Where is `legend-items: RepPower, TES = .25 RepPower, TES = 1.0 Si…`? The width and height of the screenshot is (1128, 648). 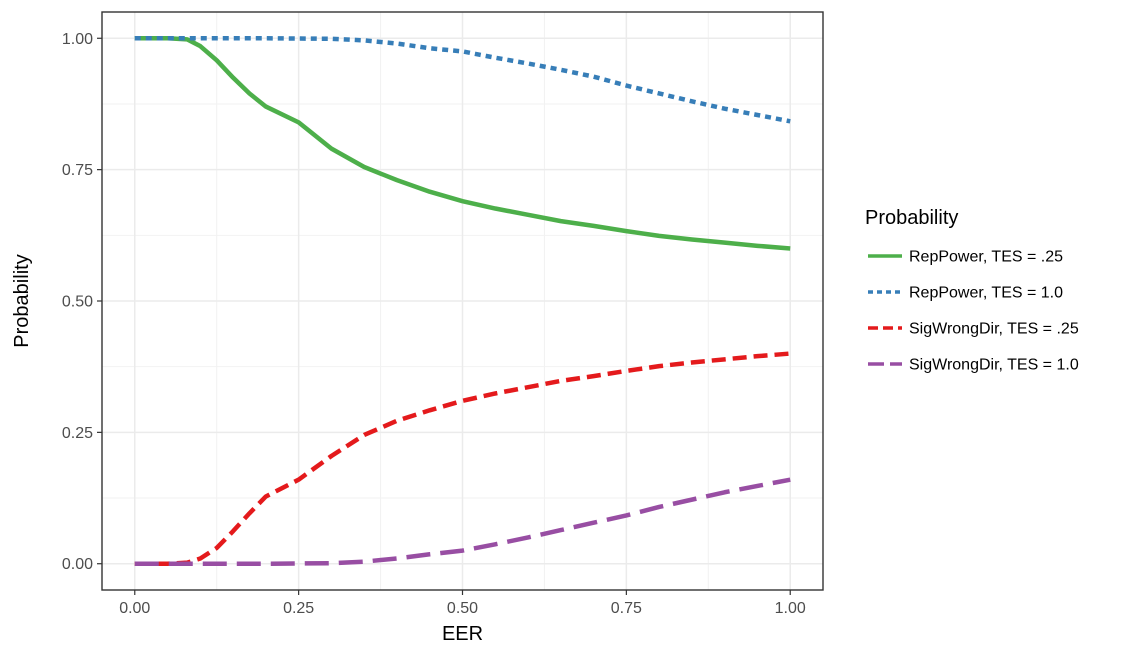
legend-items: RepPower, TES = .25 RepPower, TES = 1.0 Si… is located at coordinates (973, 311).